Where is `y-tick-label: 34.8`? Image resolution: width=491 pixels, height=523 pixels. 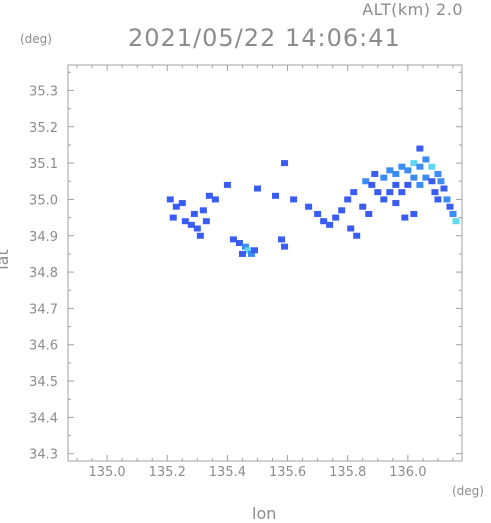
y-tick-label: 34.8 is located at coordinates (43, 273).